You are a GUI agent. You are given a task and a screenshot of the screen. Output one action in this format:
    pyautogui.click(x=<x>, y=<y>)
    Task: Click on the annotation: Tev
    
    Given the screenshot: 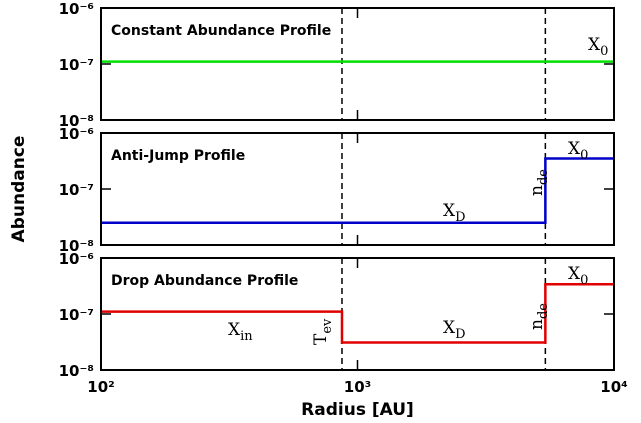 What is the action you would take?
    pyautogui.click(x=323, y=331)
    